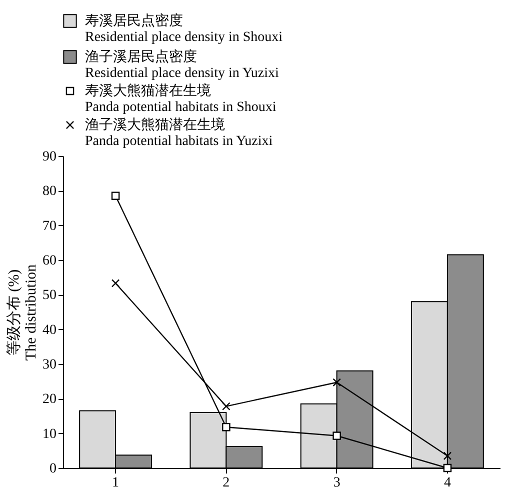 The image size is (508, 495). Describe the element at coordinates (447, 483) in the screenshot. I see `x-tick-label: 4` at that location.